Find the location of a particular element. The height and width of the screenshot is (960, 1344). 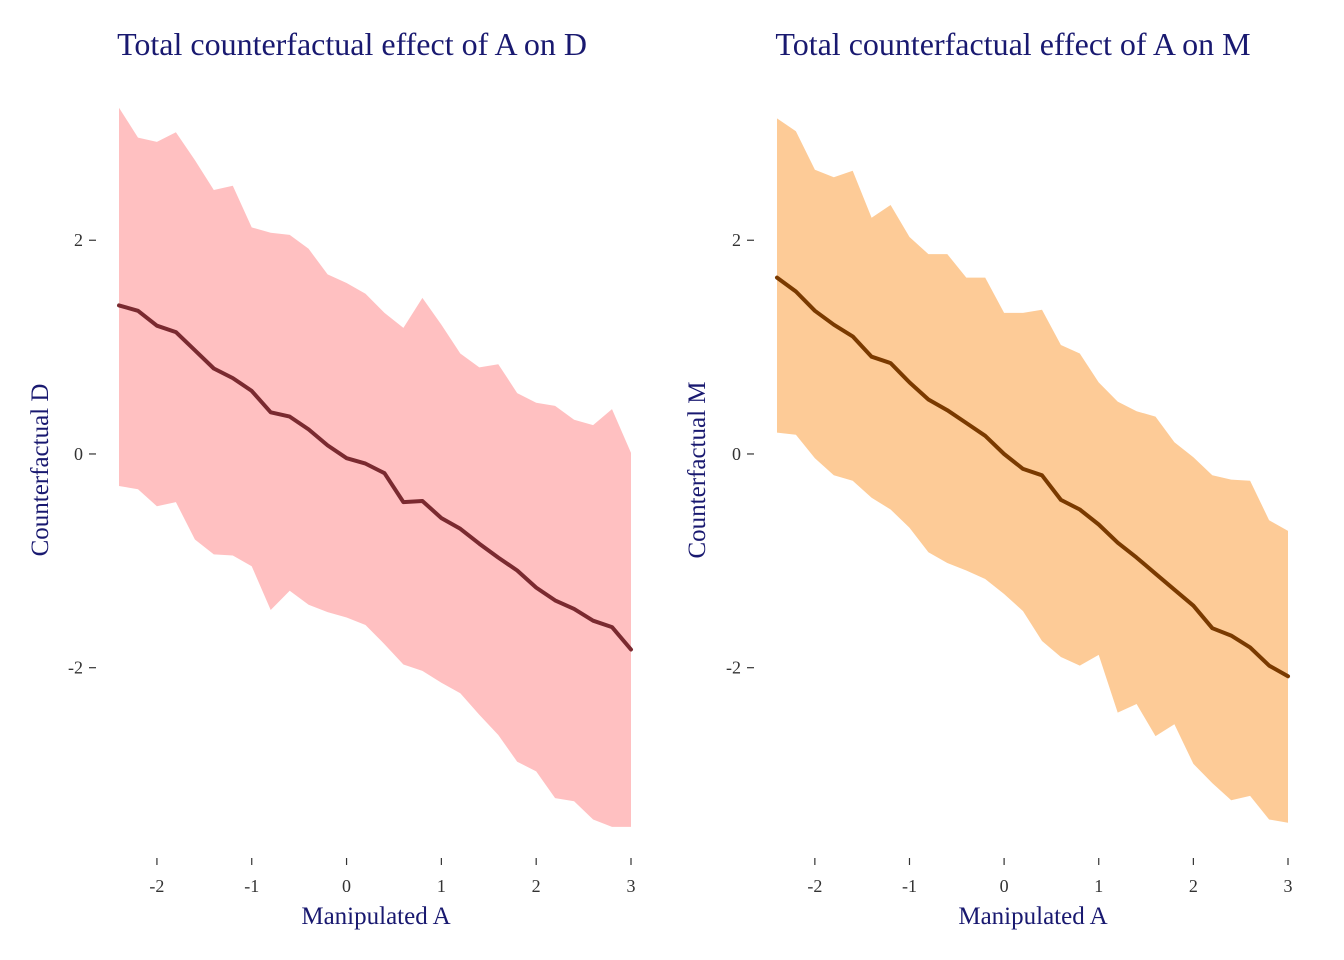

chart-title: Total counterfactual effect of A on M is located at coordinates (1012, 44).